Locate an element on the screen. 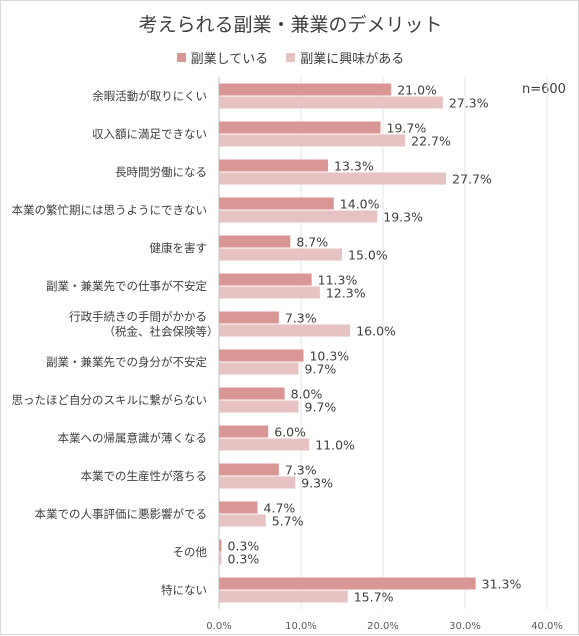 This screenshot has height=636, width=579. data-label: 21.0% is located at coordinates (417, 90).